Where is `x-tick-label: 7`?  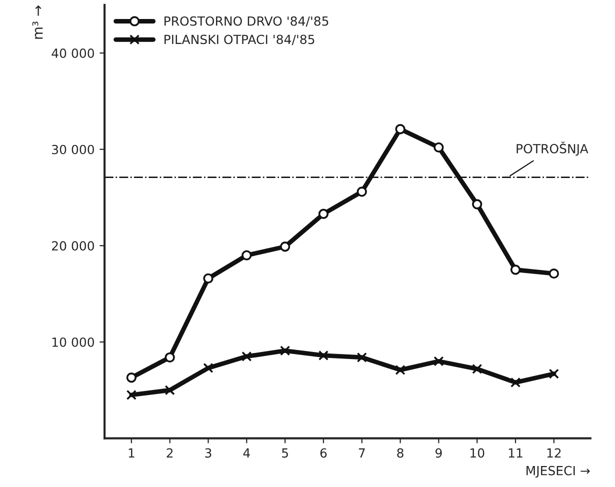
x-tick-label: 7 is located at coordinates (361, 453).